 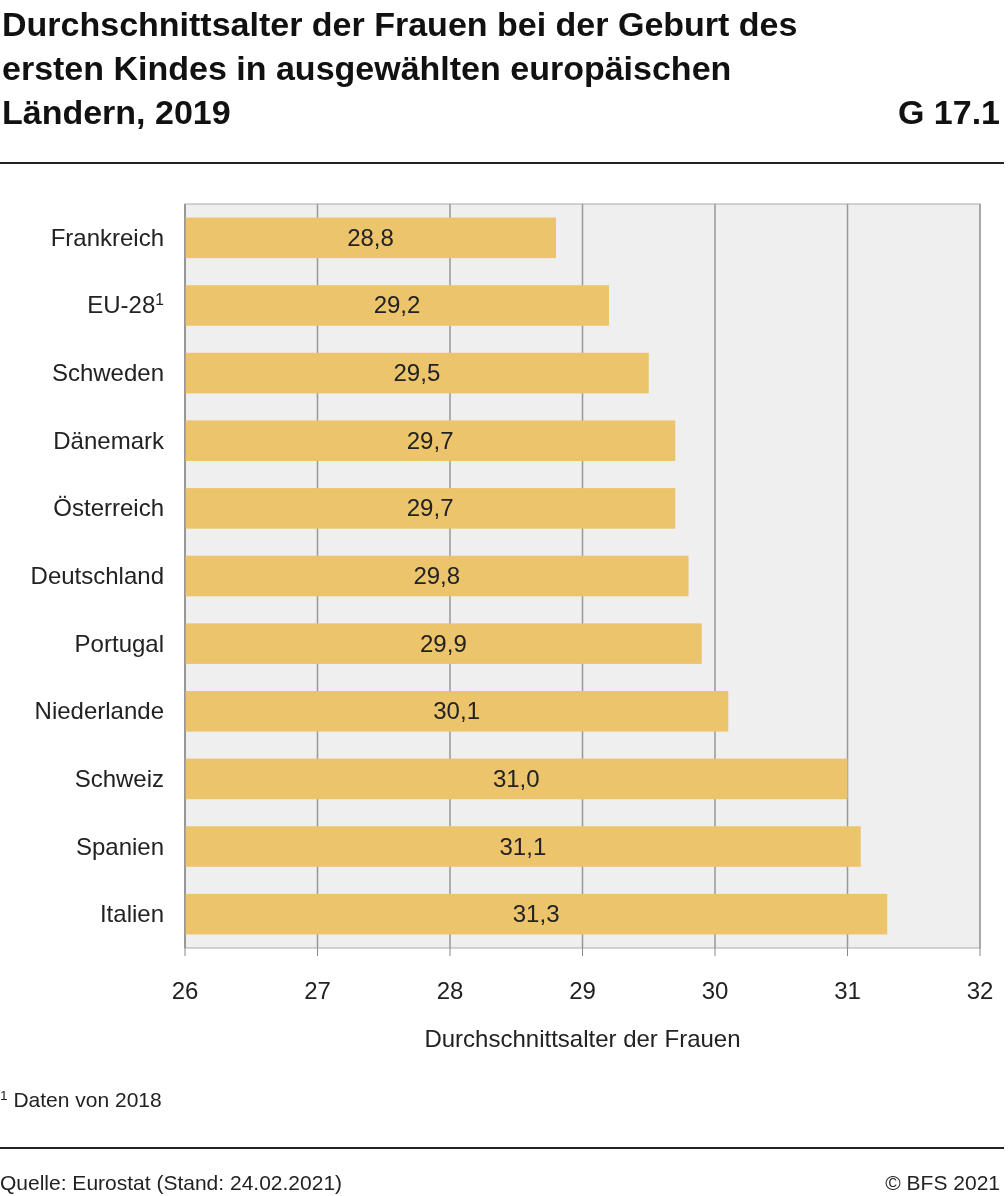 What do you see at coordinates (107, 373) in the screenshot?
I see `y-tick-label: Schweden` at bounding box center [107, 373].